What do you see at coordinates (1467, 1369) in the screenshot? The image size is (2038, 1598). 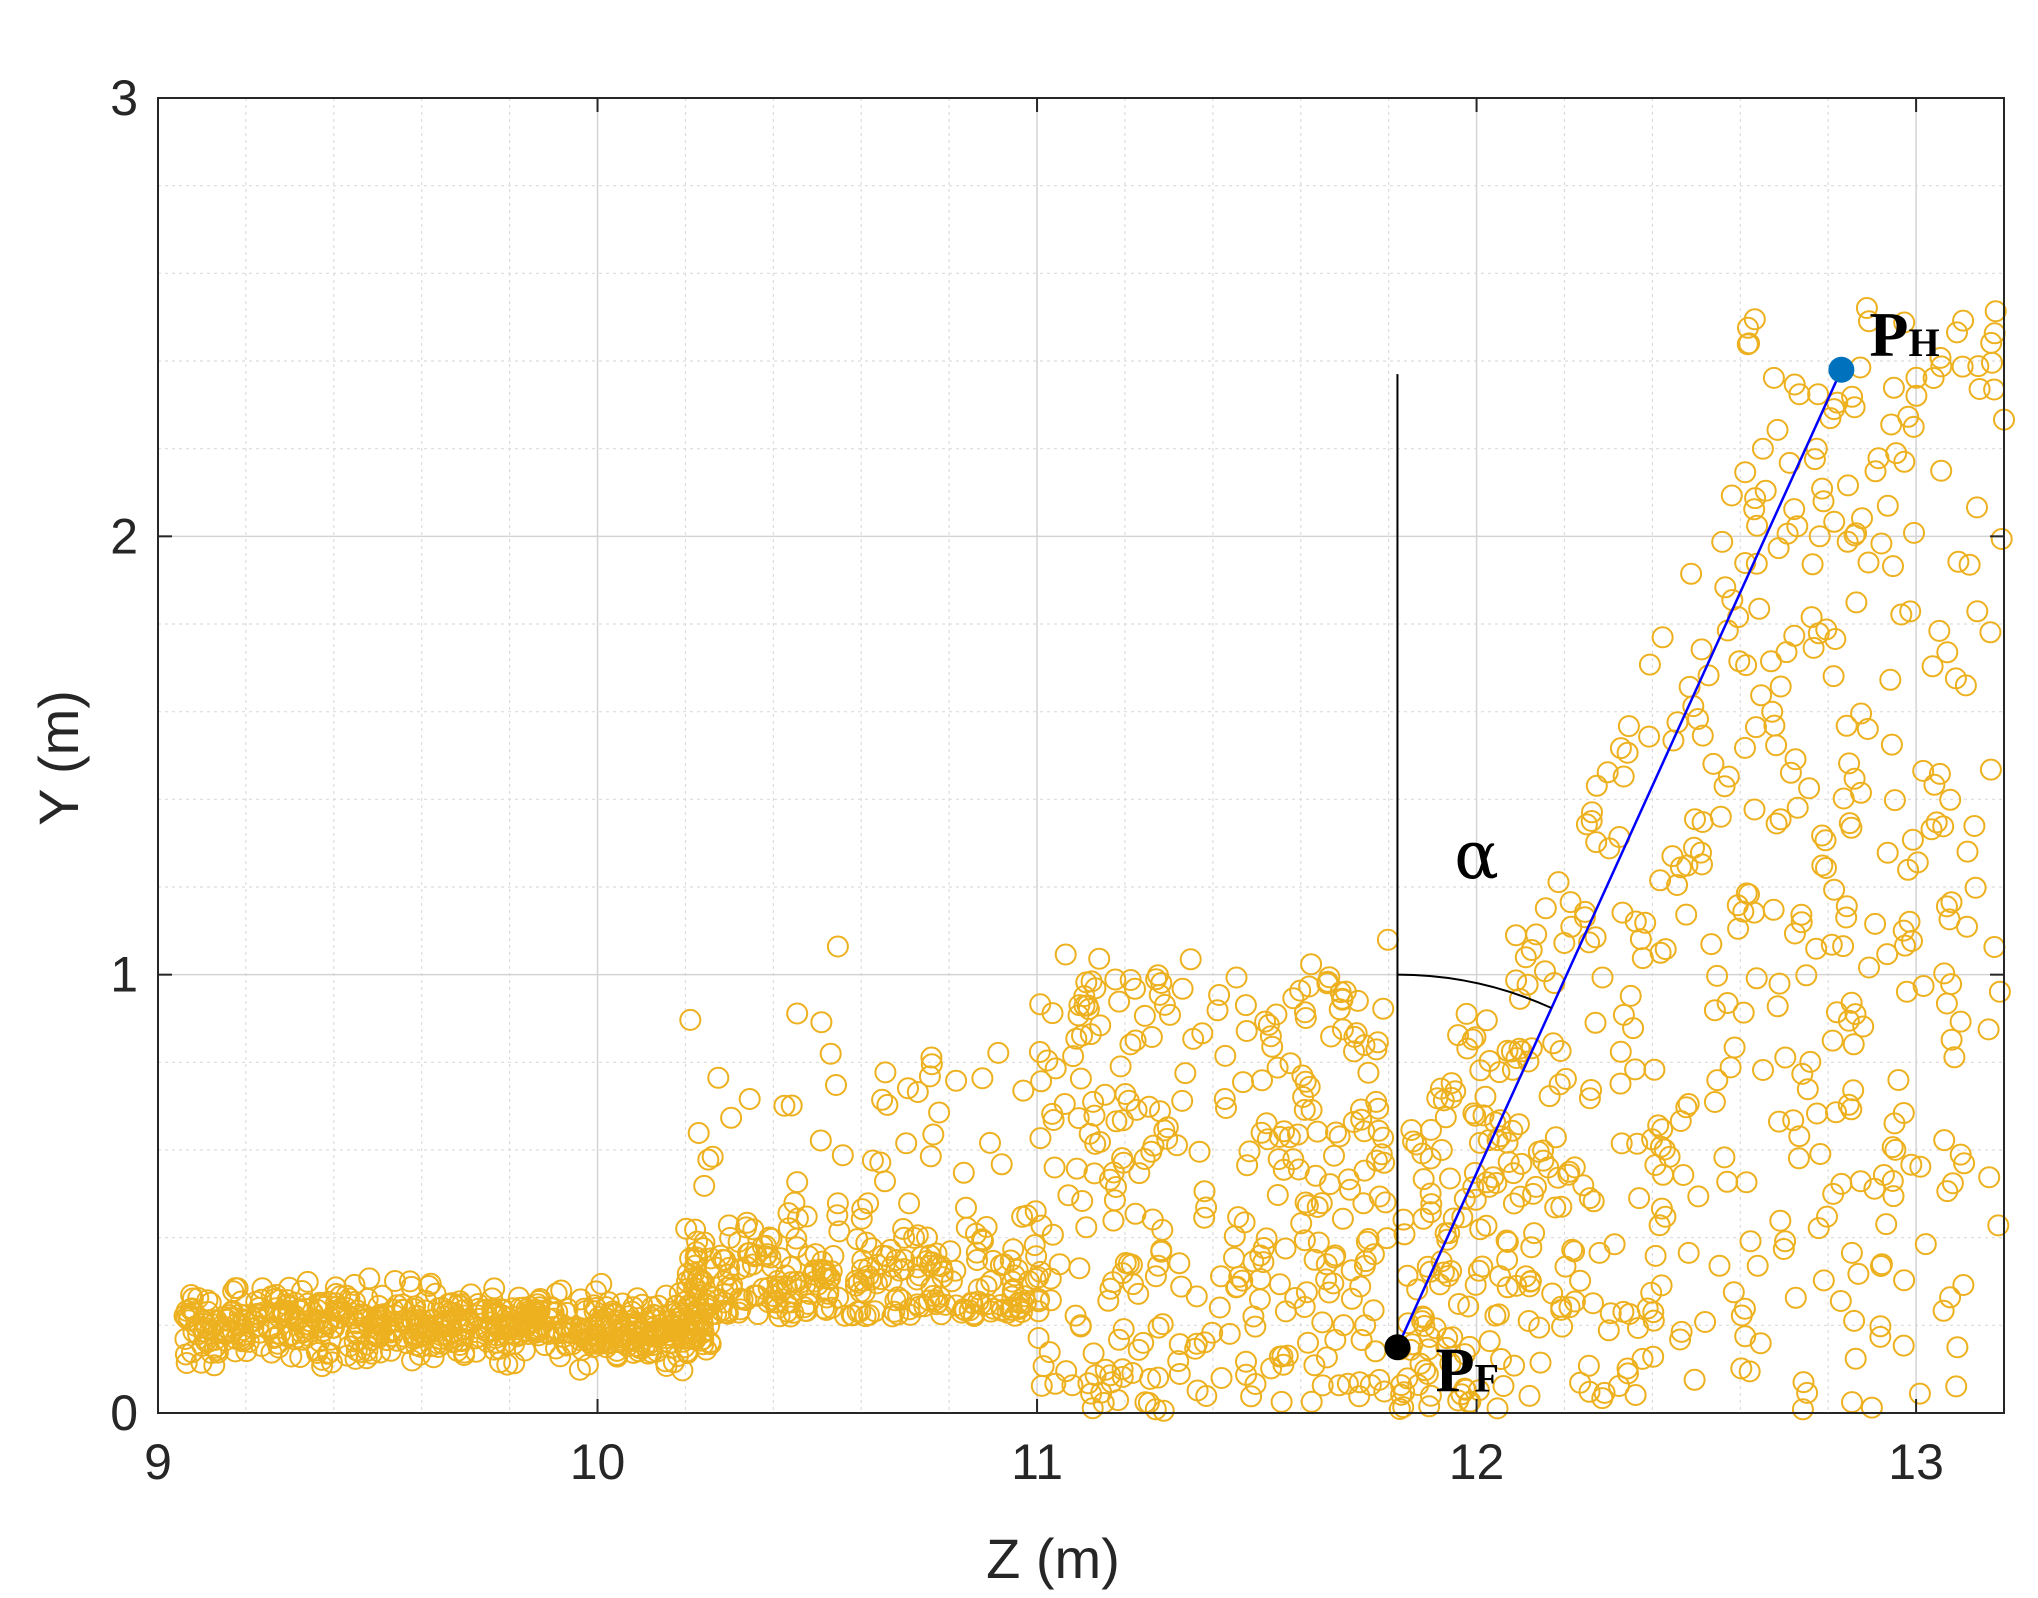 I see `label-pf: PF` at bounding box center [1467, 1369].